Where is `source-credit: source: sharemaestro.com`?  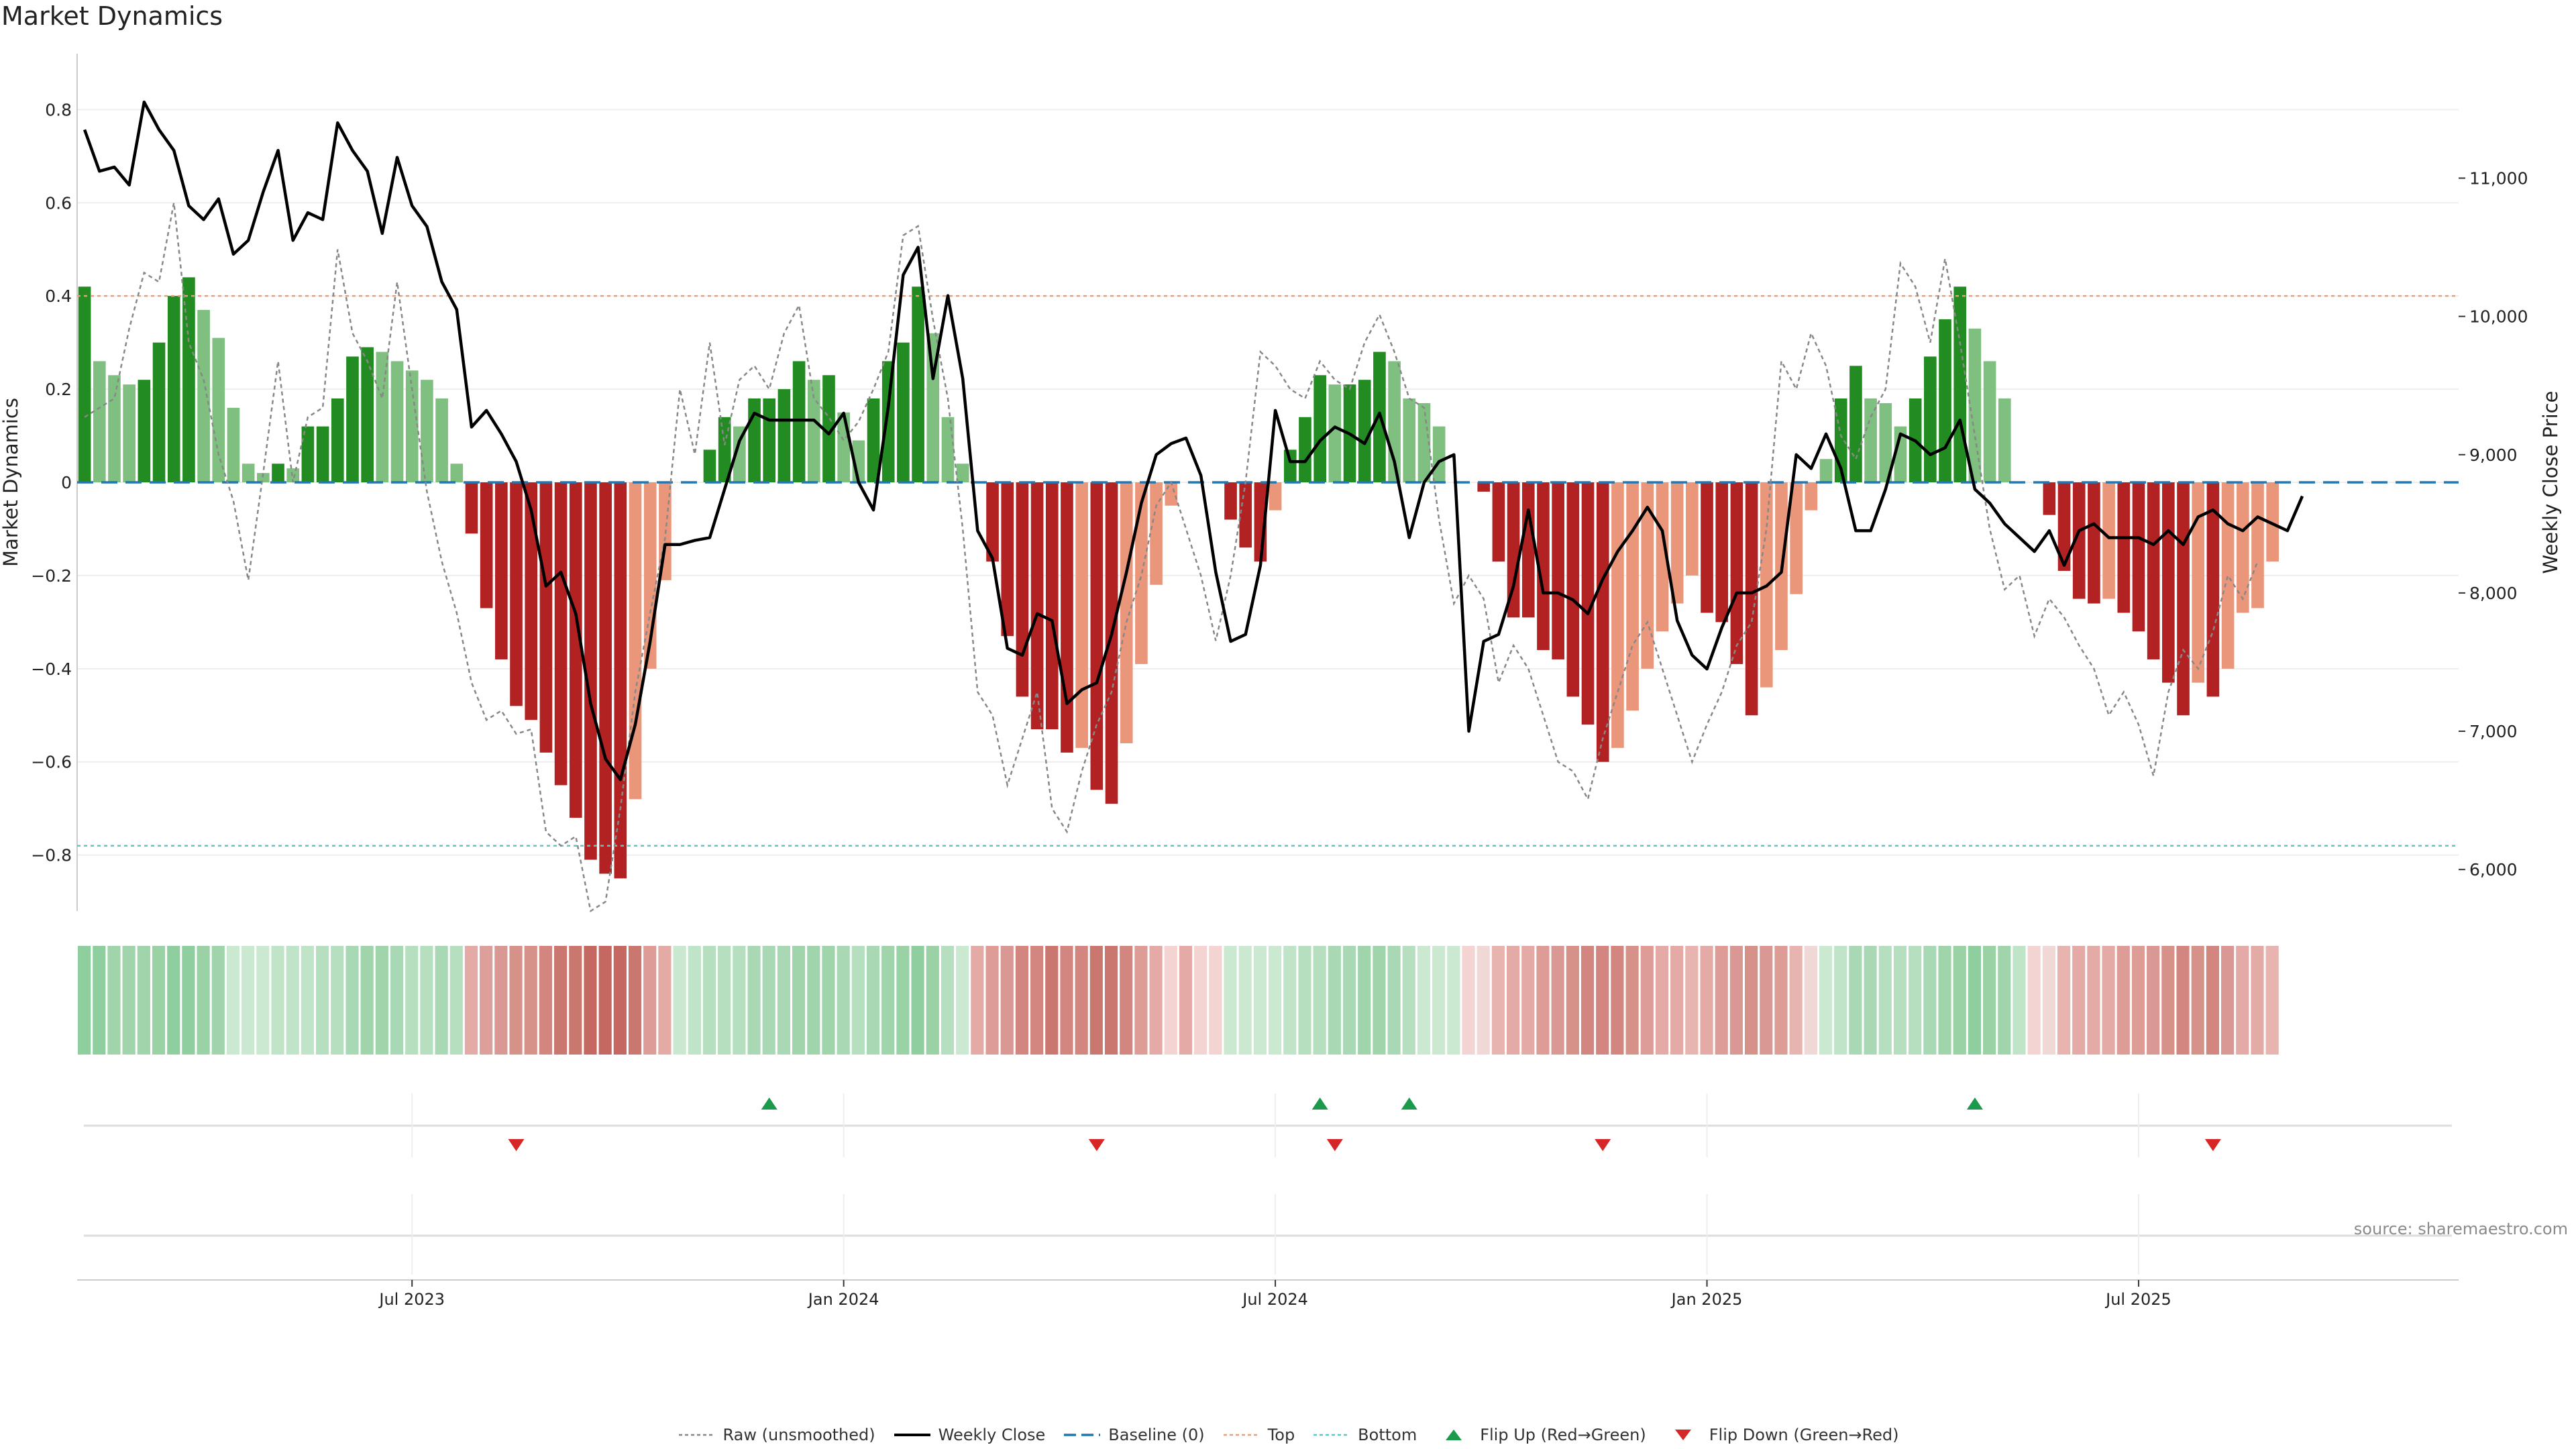
source-credit: source: sharemaestro.com is located at coordinates (2460, 1229).